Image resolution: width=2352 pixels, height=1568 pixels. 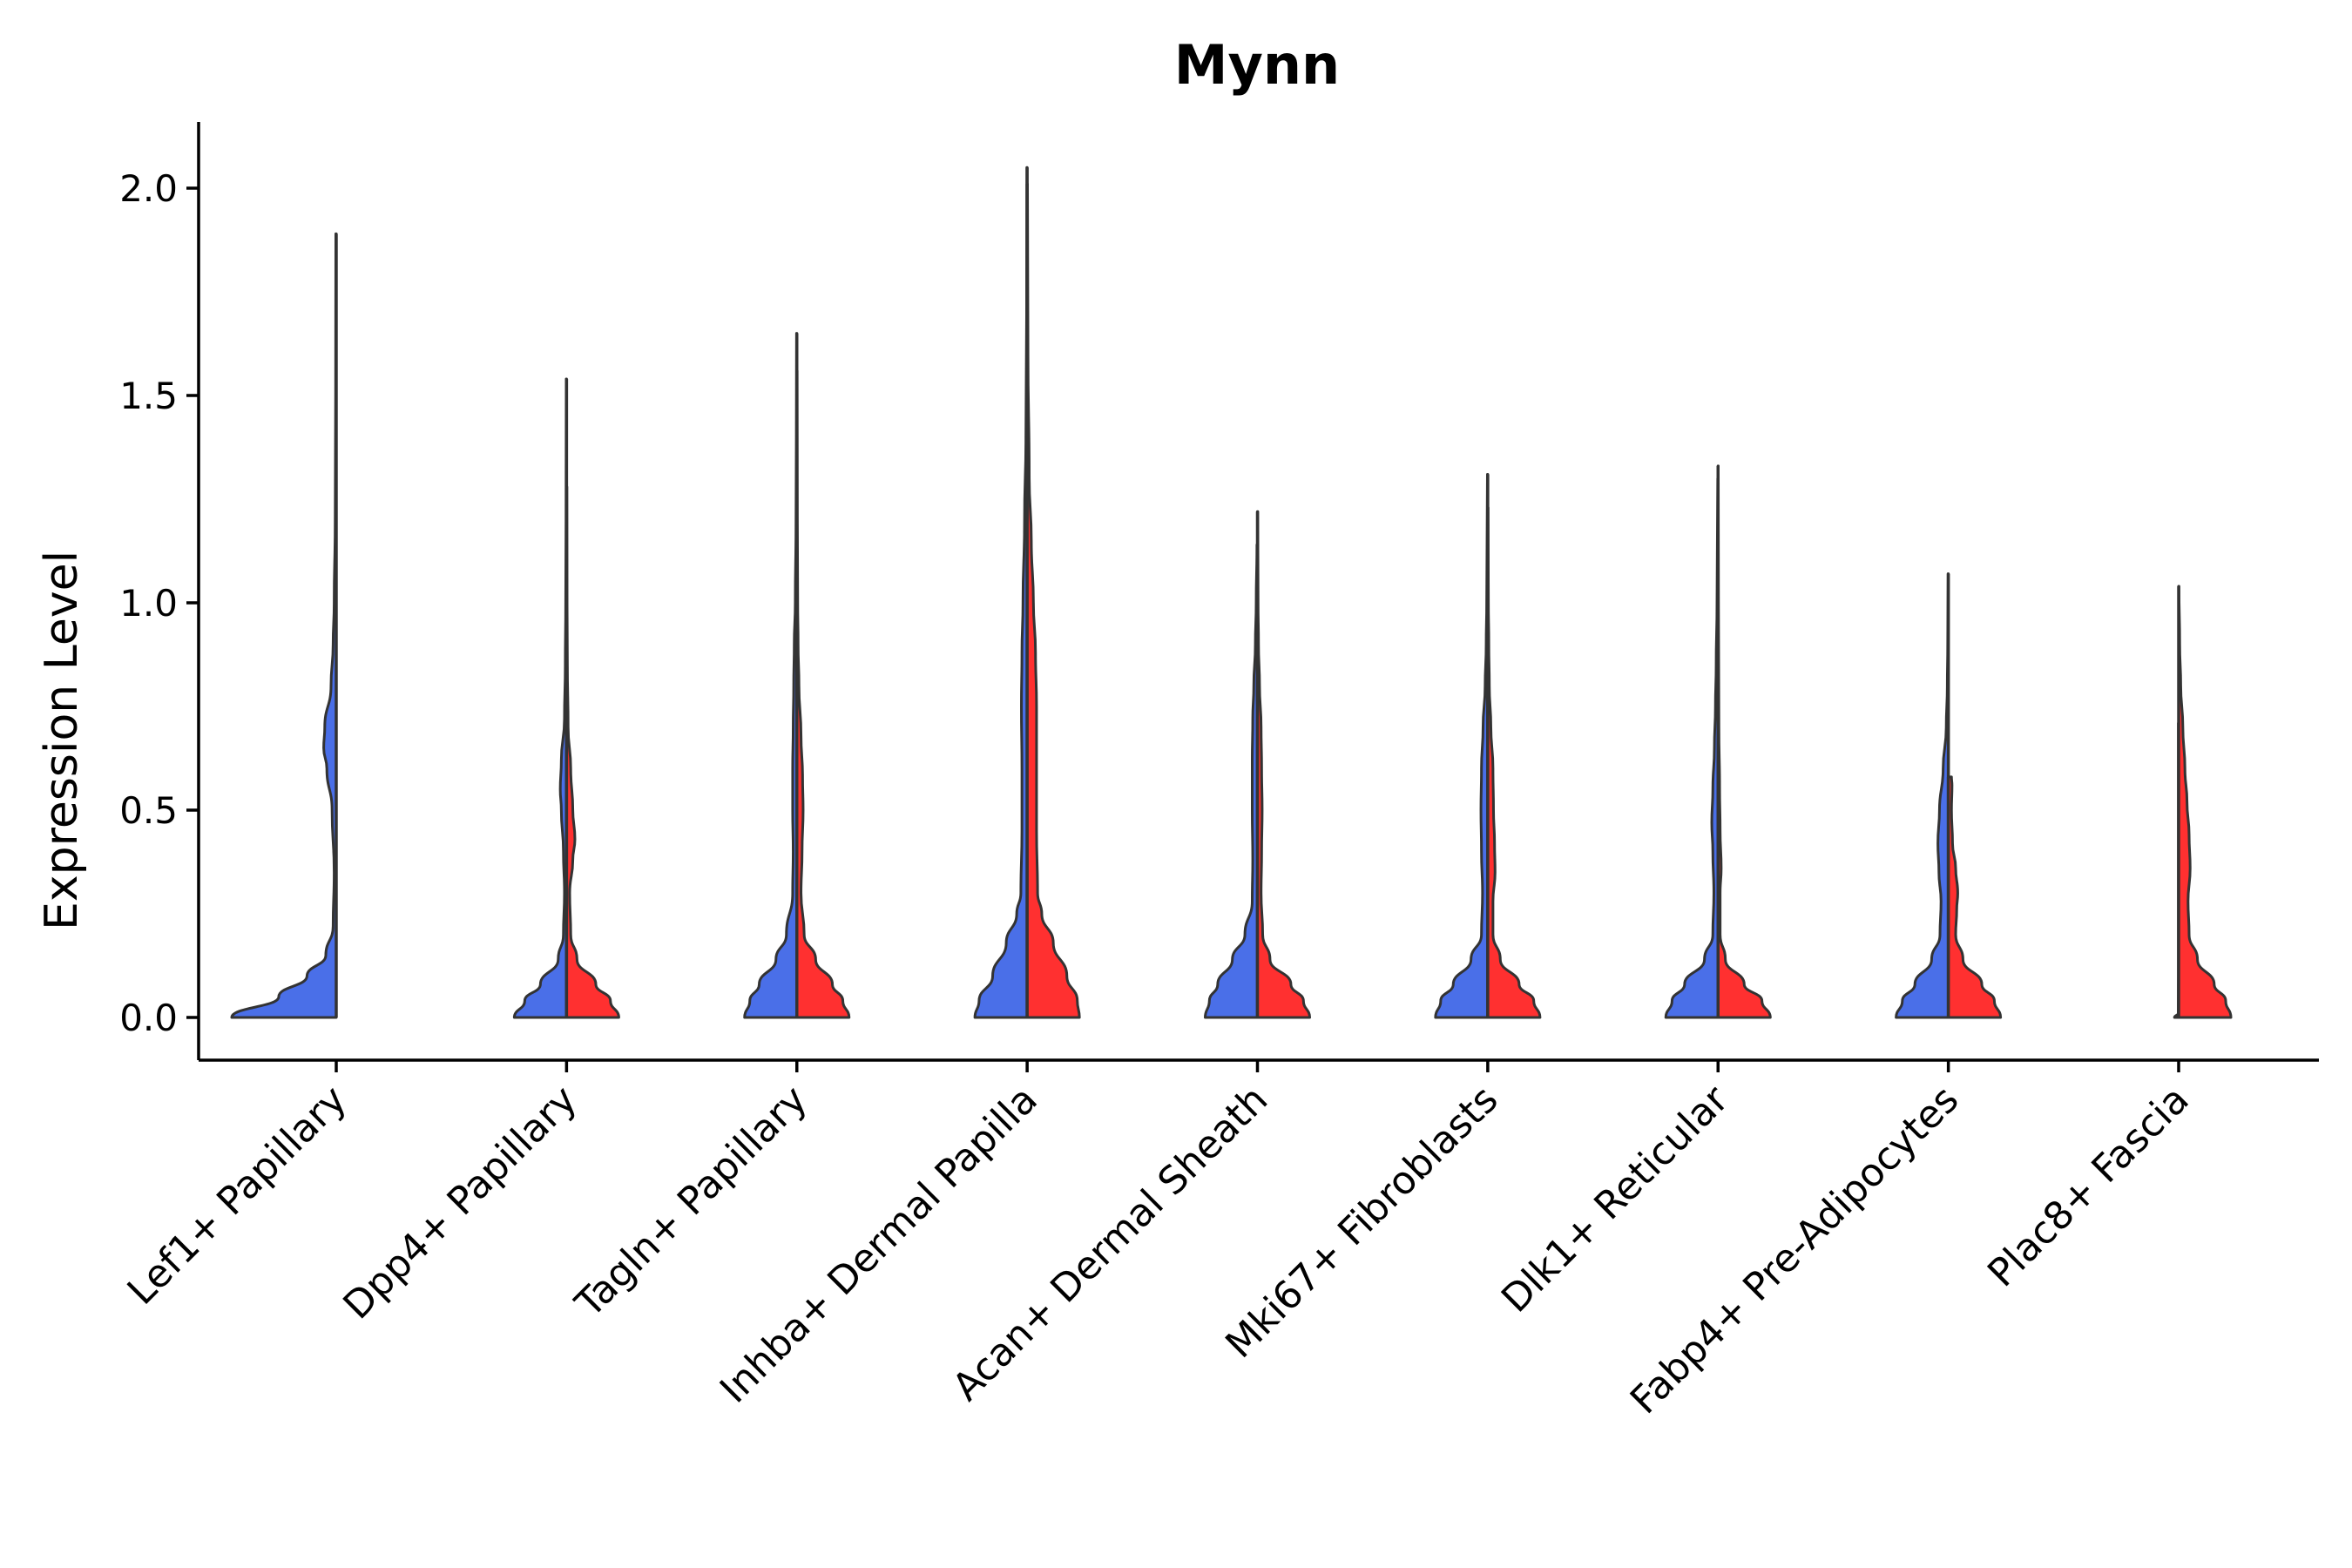 I want to click on violin-0-left, so click(x=284, y=625).